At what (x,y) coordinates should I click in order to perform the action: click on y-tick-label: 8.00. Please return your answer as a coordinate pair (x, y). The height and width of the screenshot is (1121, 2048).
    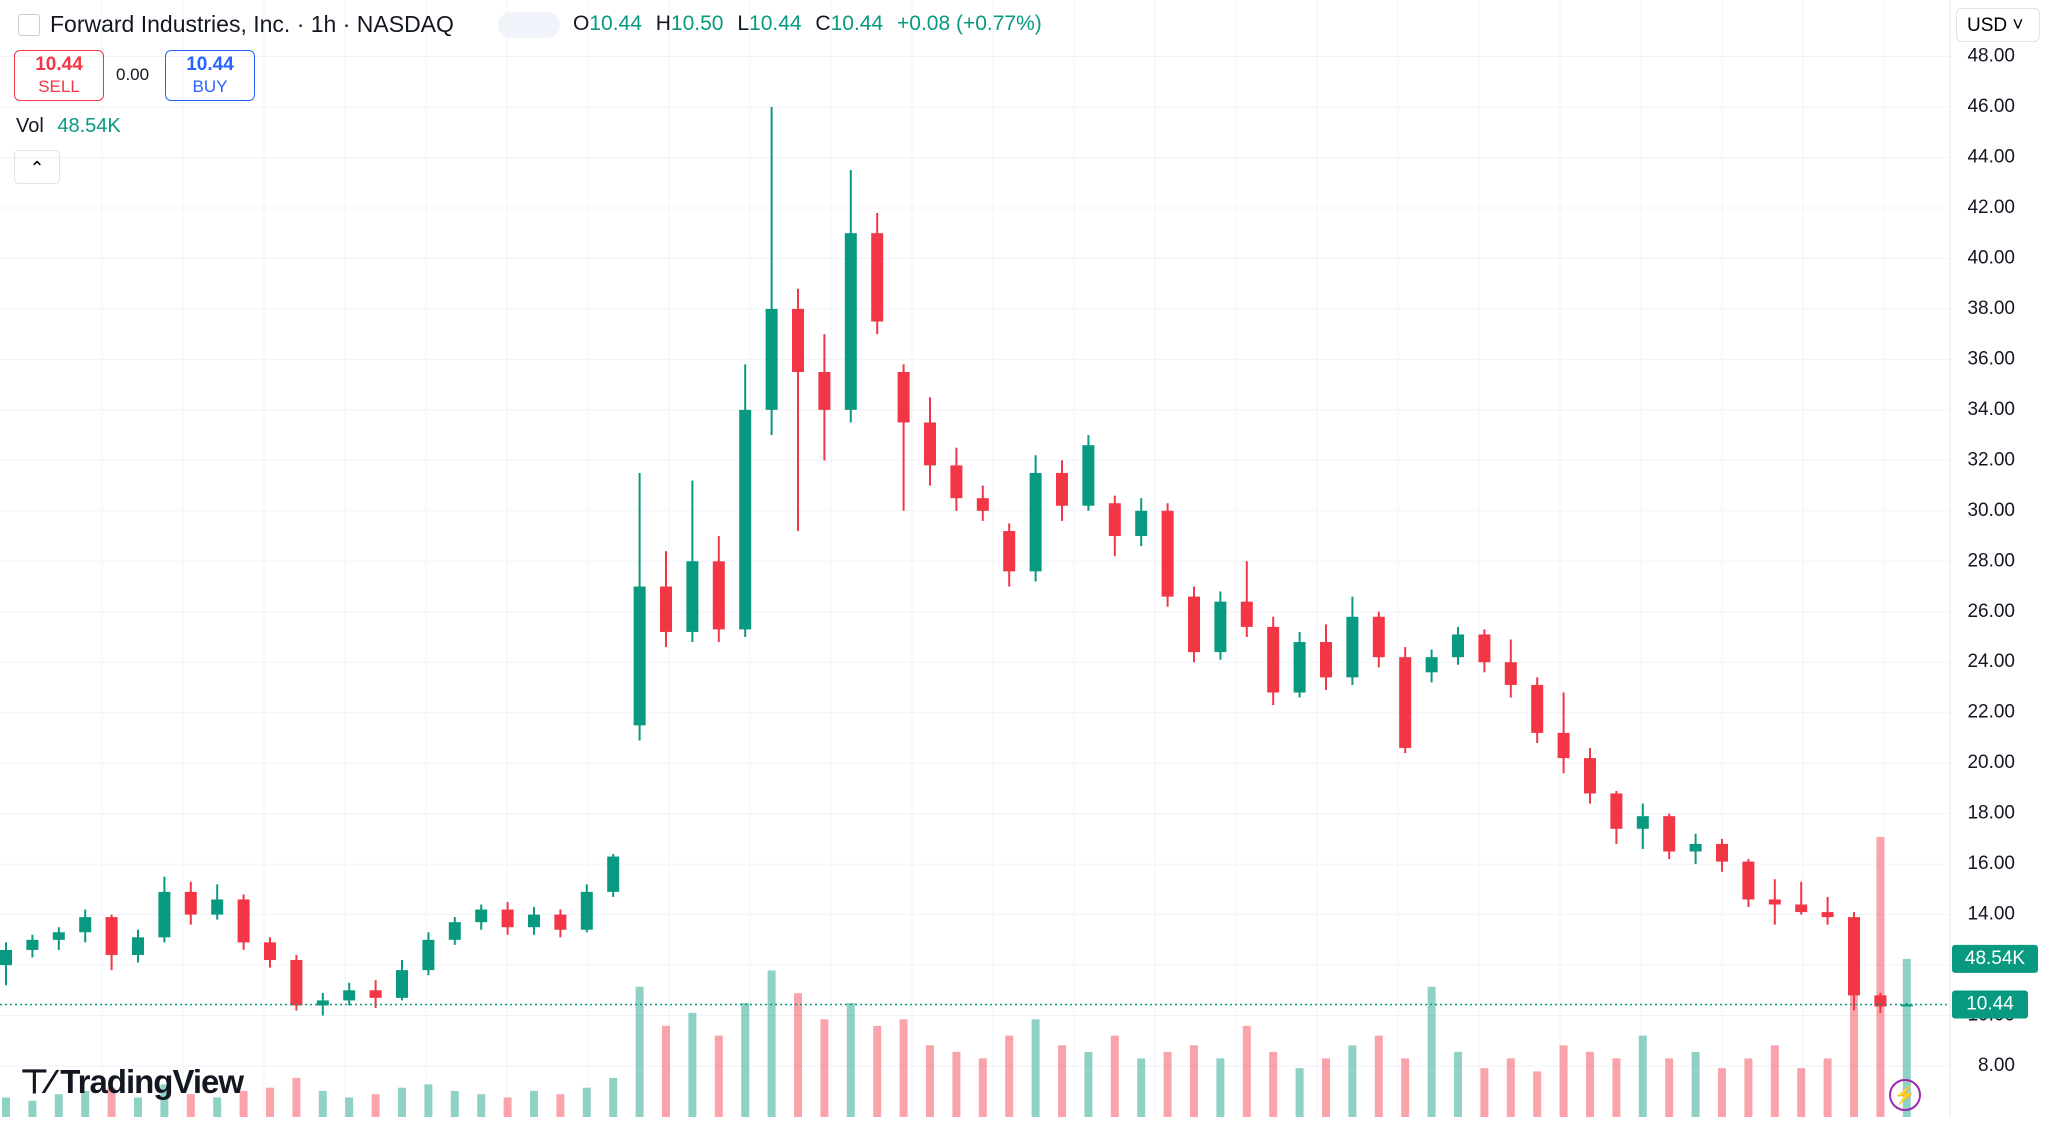
    Looking at the image, I should click on (1996, 1065).